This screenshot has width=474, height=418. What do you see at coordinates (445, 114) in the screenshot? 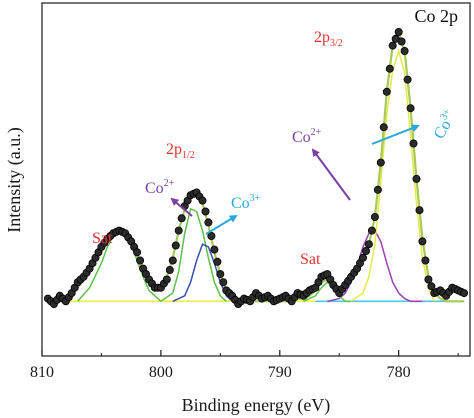
I see `annotation-co3-right-sup: 3+` at bounding box center [445, 114].